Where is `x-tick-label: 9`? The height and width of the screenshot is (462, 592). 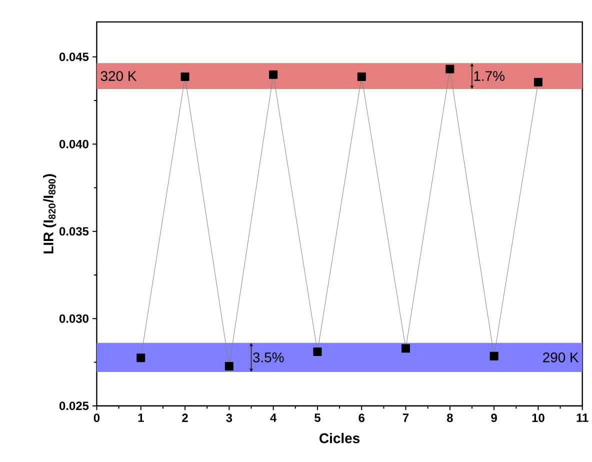
x-tick-label: 9 is located at coordinates (494, 418).